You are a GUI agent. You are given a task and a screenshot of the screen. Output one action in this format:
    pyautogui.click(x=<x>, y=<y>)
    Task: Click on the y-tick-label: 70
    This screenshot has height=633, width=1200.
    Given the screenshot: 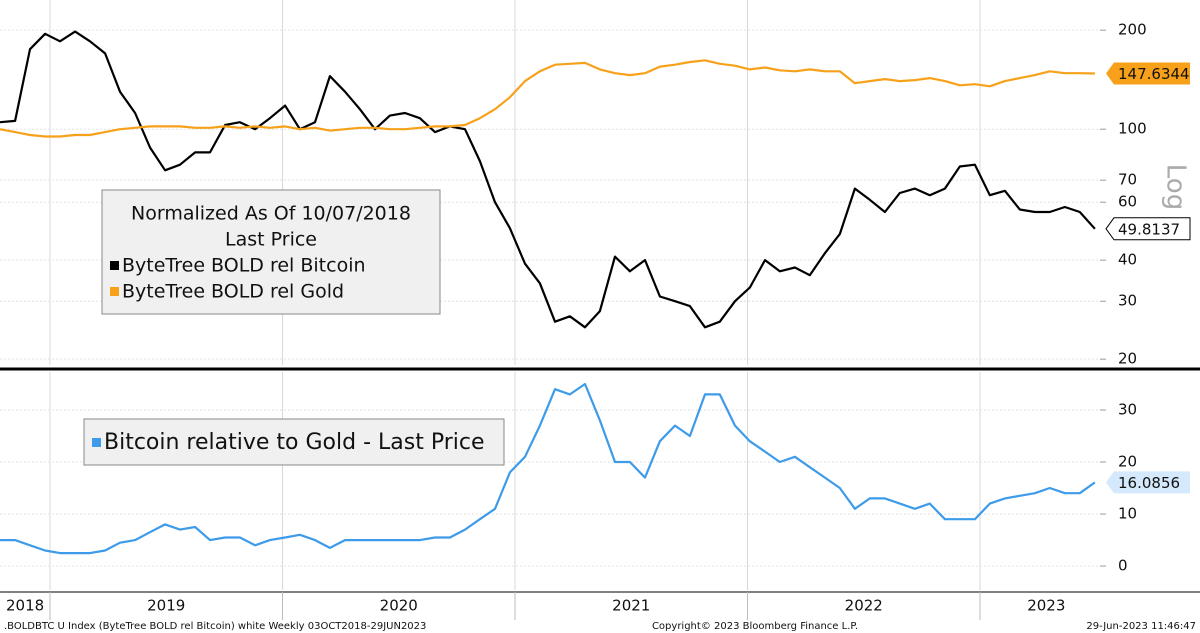 What is the action you would take?
    pyautogui.click(x=1127, y=180)
    